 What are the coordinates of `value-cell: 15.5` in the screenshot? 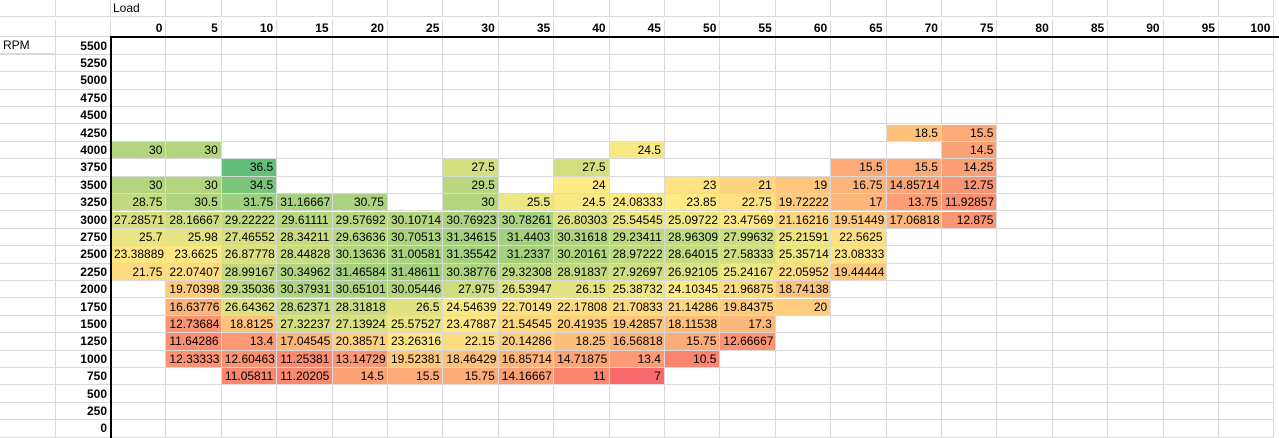 It's located at (416, 377).